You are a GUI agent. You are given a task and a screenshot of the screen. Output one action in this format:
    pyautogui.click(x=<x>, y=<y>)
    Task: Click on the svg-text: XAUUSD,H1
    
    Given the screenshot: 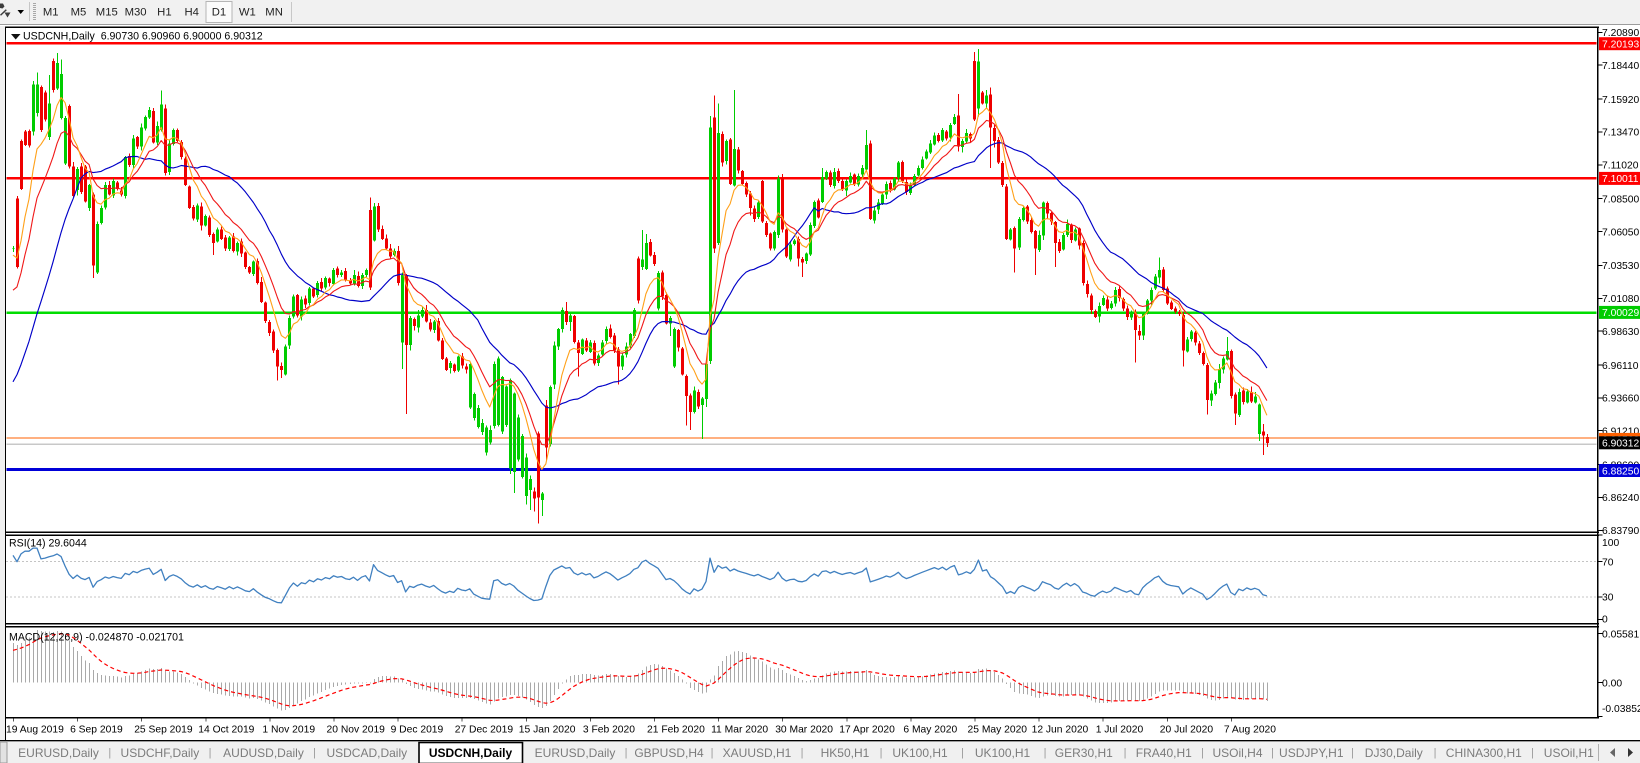 What is the action you would take?
    pyautogui.click(x=757, y=753)
    